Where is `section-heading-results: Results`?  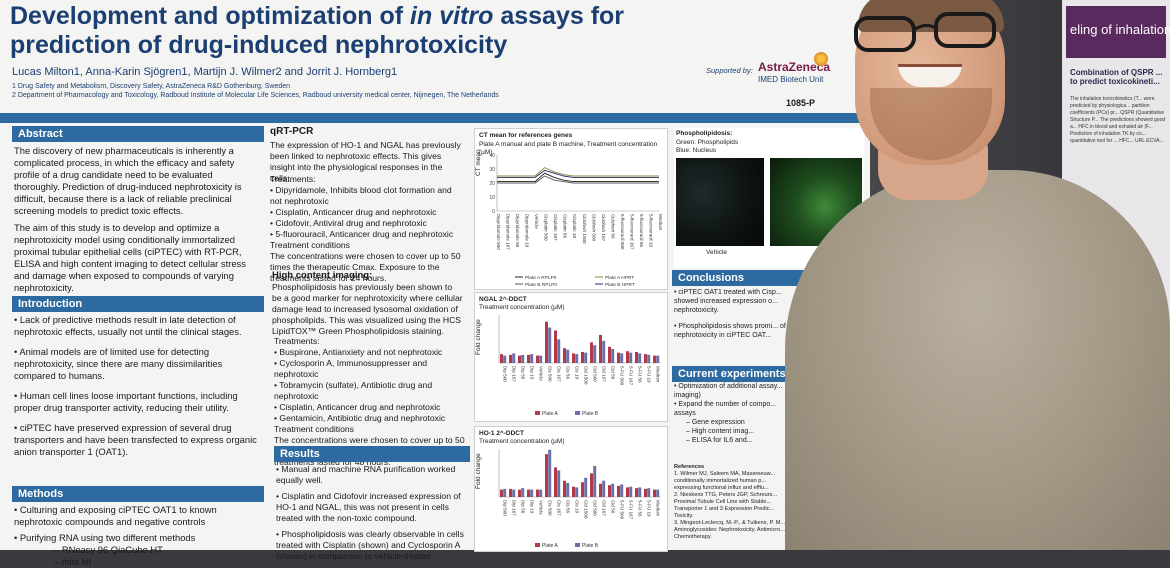
section-heading-results: Results is located at coordinates (372, 454).